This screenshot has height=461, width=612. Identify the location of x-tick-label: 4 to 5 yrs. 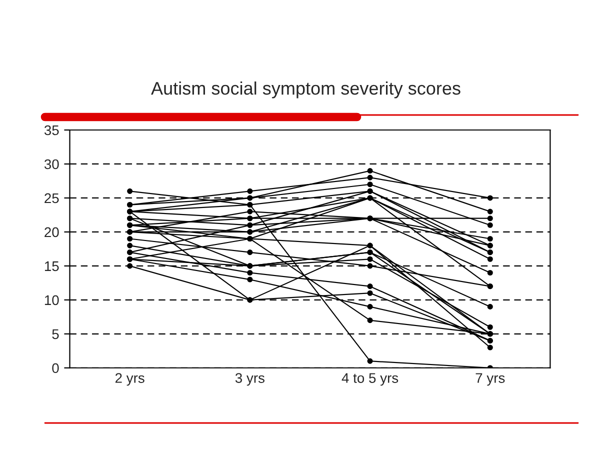
(370, 379).